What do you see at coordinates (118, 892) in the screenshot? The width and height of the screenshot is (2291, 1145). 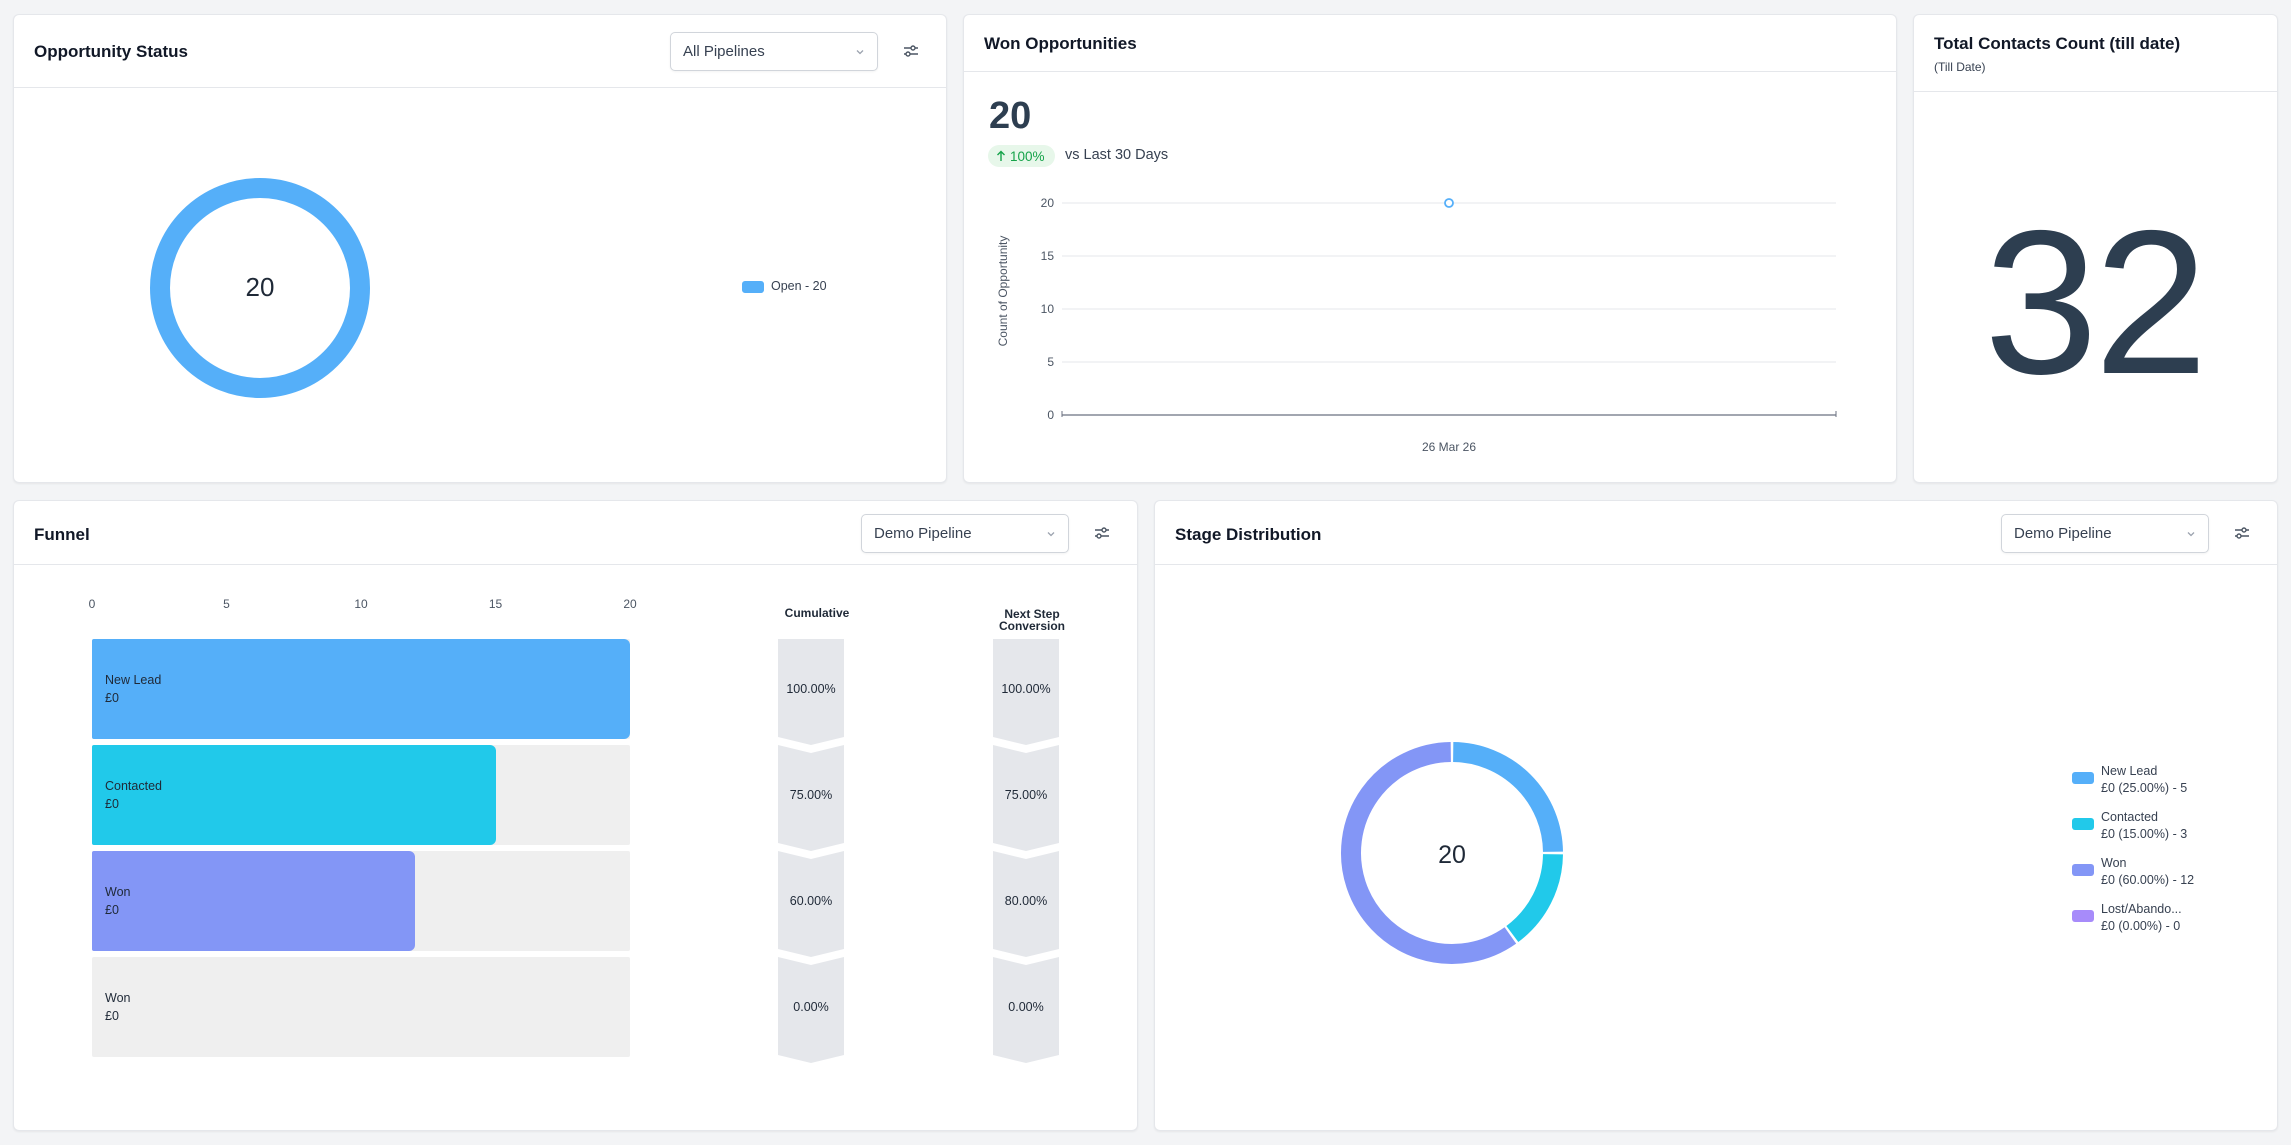 I see `stage-name: Won` at bounding box center [118, 892].